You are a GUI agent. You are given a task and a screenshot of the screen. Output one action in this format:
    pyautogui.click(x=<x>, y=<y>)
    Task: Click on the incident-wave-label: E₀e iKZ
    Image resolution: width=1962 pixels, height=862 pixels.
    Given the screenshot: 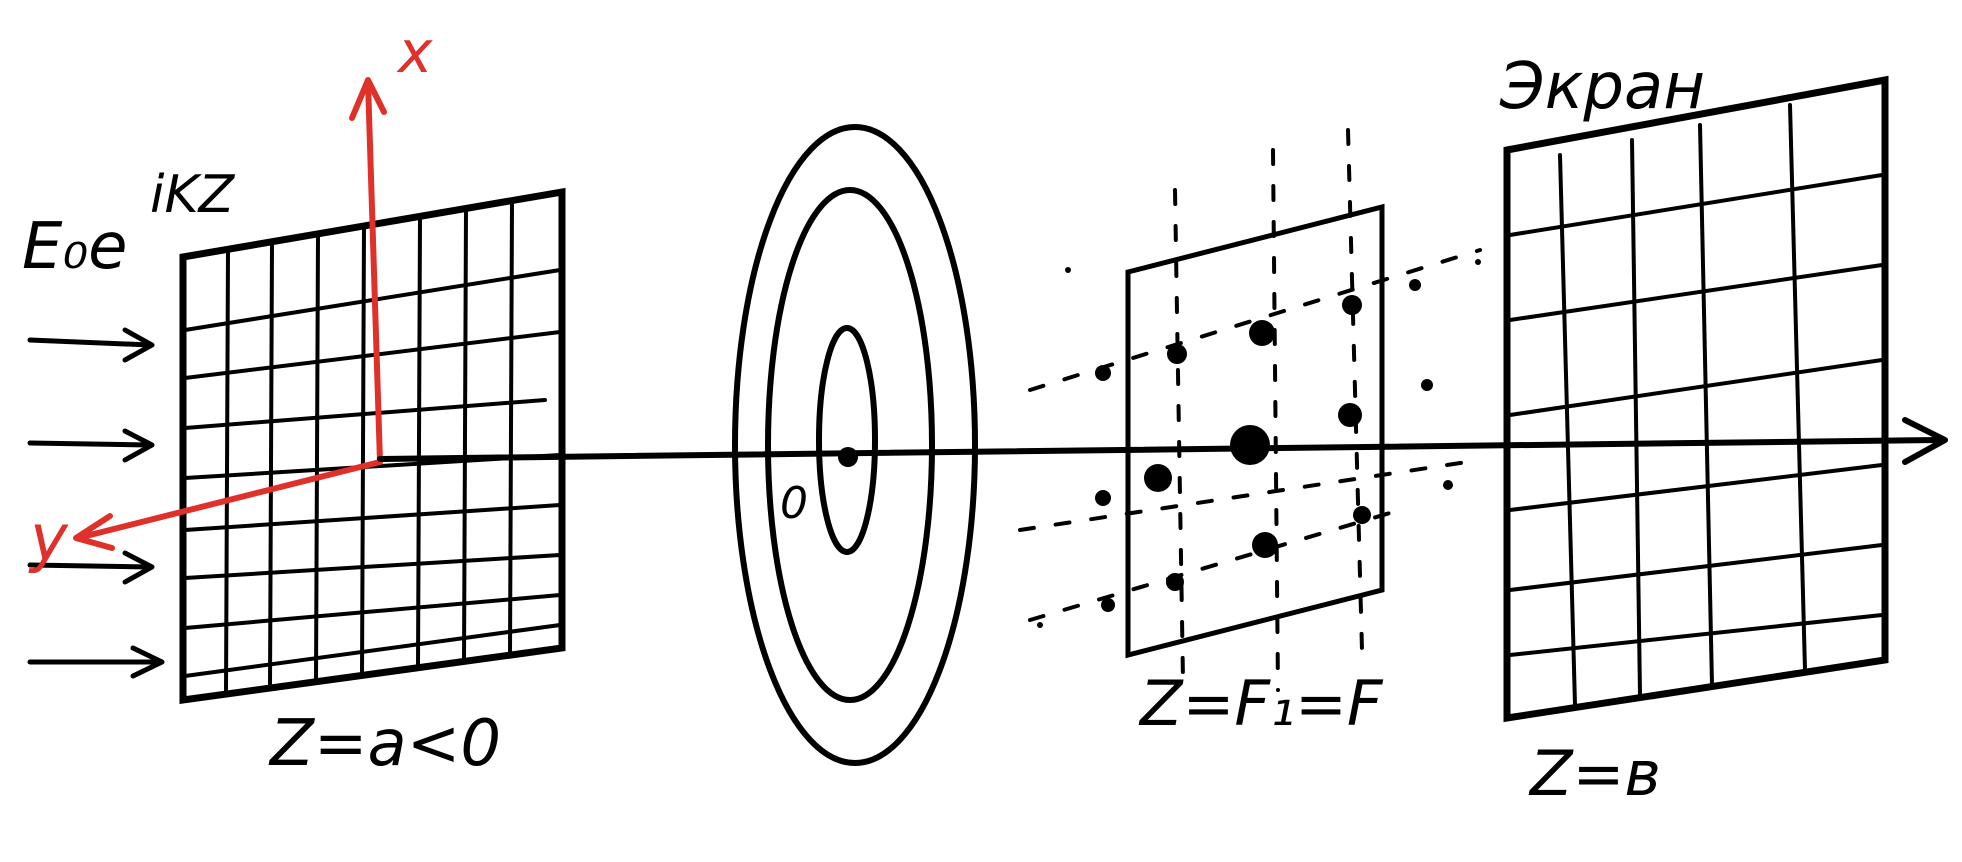 What is the action you would take?
    pyautogui.click(x=129, y=224)
    